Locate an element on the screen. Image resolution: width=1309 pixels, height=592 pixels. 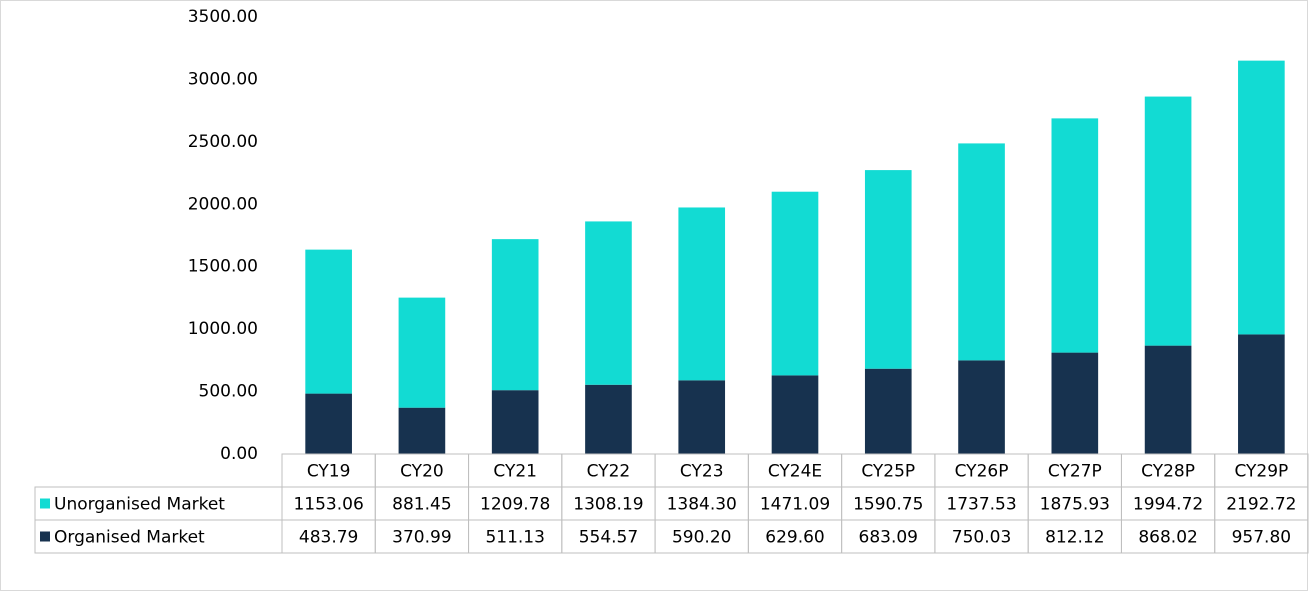
data-label: 683.09 is located at coordinates (888, 538).